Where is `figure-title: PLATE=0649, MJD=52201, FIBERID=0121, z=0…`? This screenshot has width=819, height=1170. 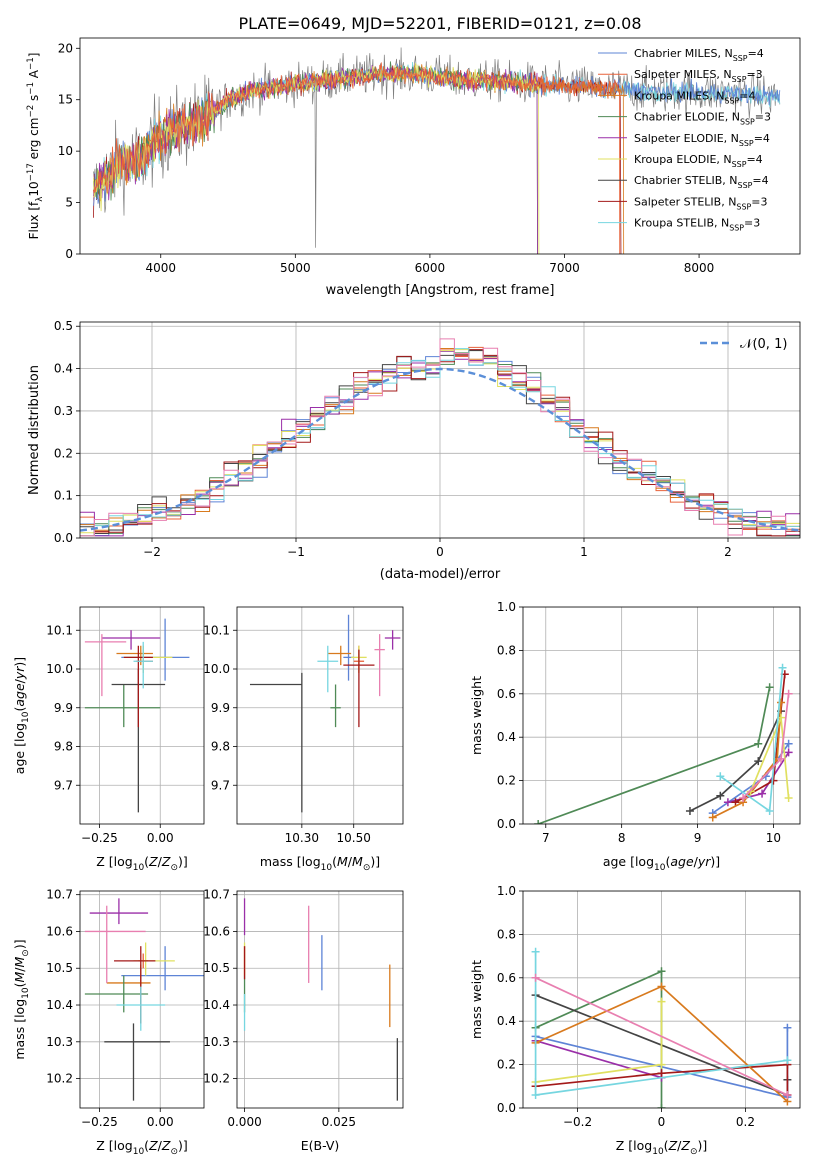
figure-title: PLATE=0649, MJD=52201, FIBERID=0121, z=0… is located at coordinates (439, 23).